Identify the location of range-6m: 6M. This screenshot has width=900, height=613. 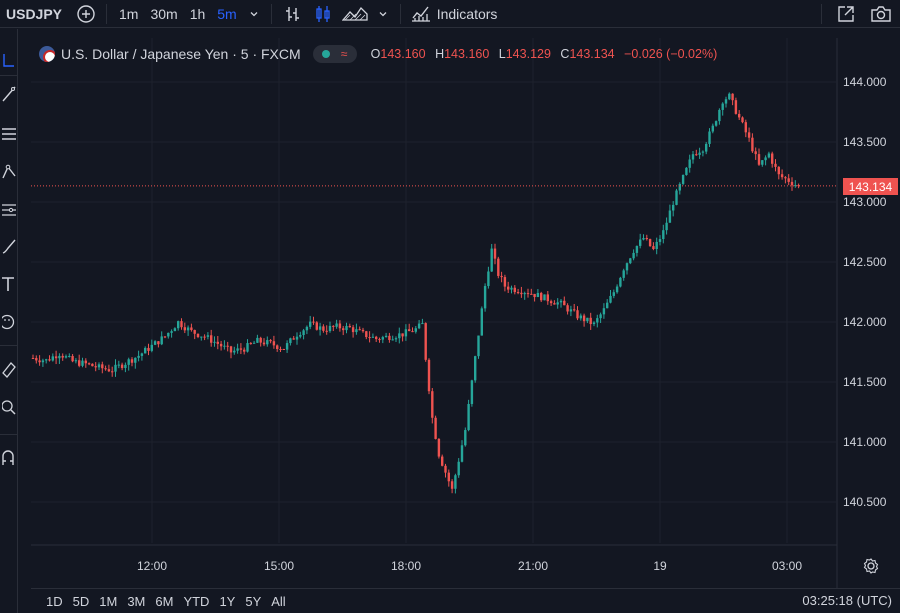
(164, 601).